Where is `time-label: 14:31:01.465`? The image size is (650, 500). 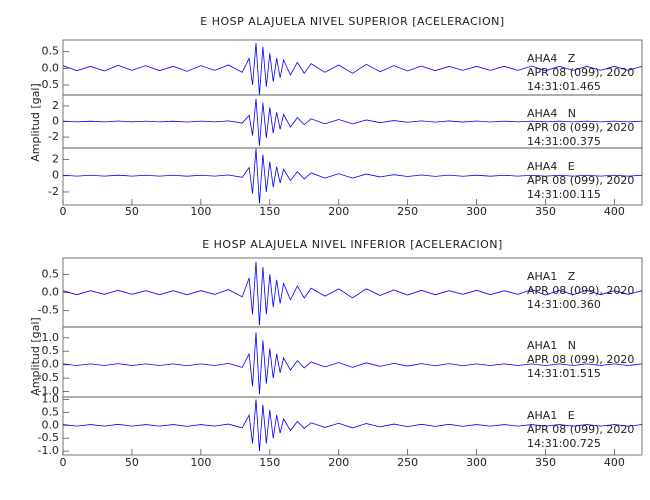 time-label: 14:31:01.465 is located at coordinates (564, 86).